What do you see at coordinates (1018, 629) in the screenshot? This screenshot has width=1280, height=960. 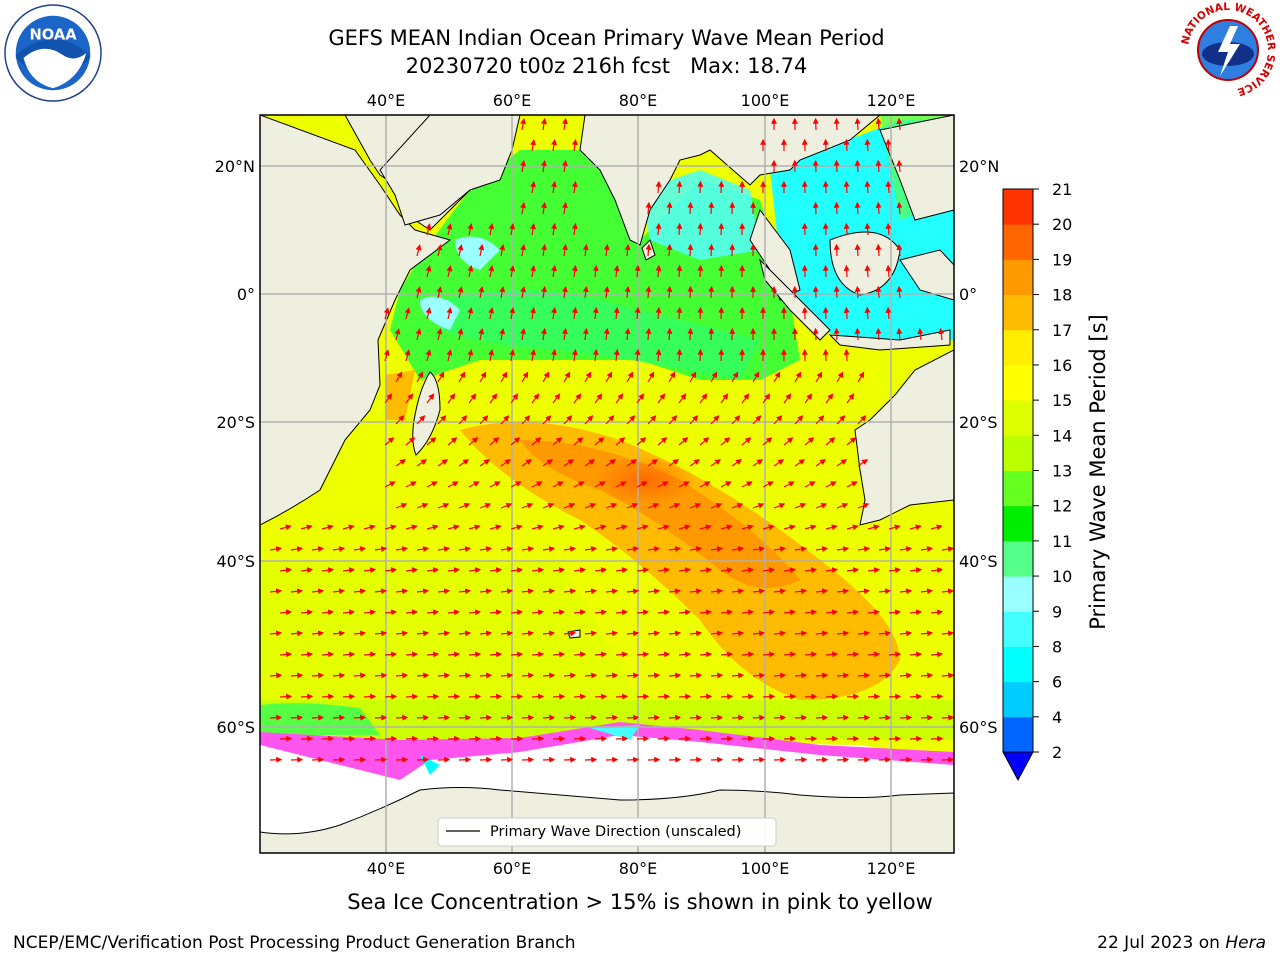 I see `colorbar-swatch` at bounding box center [1018, 629].